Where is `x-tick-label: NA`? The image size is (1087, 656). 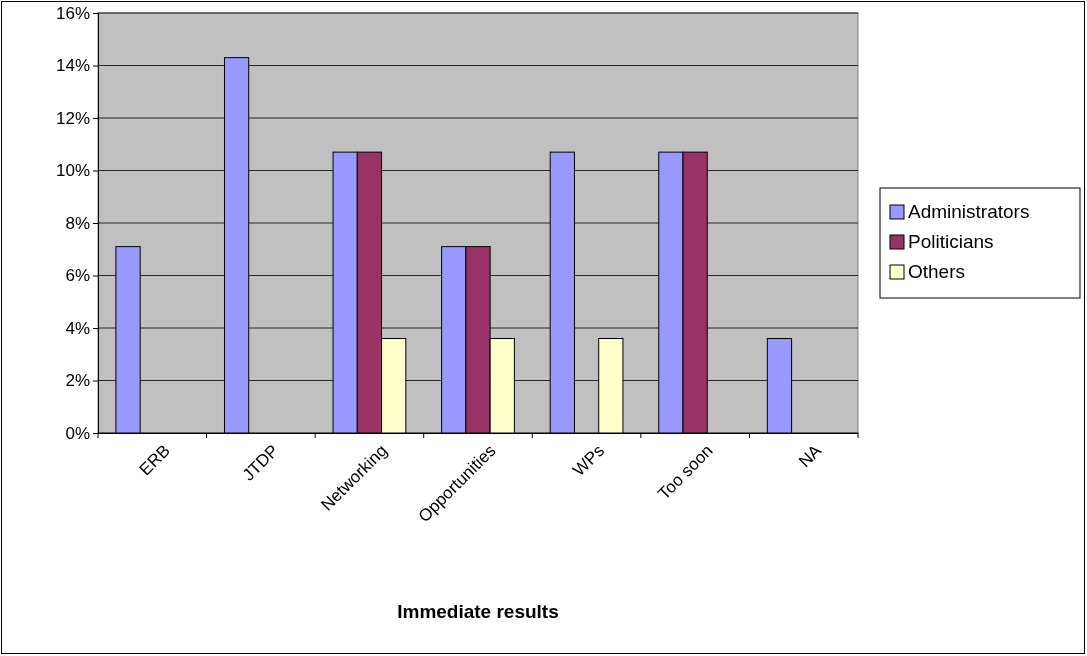
x-tick-label: NA is located at coordinates (810, 456).